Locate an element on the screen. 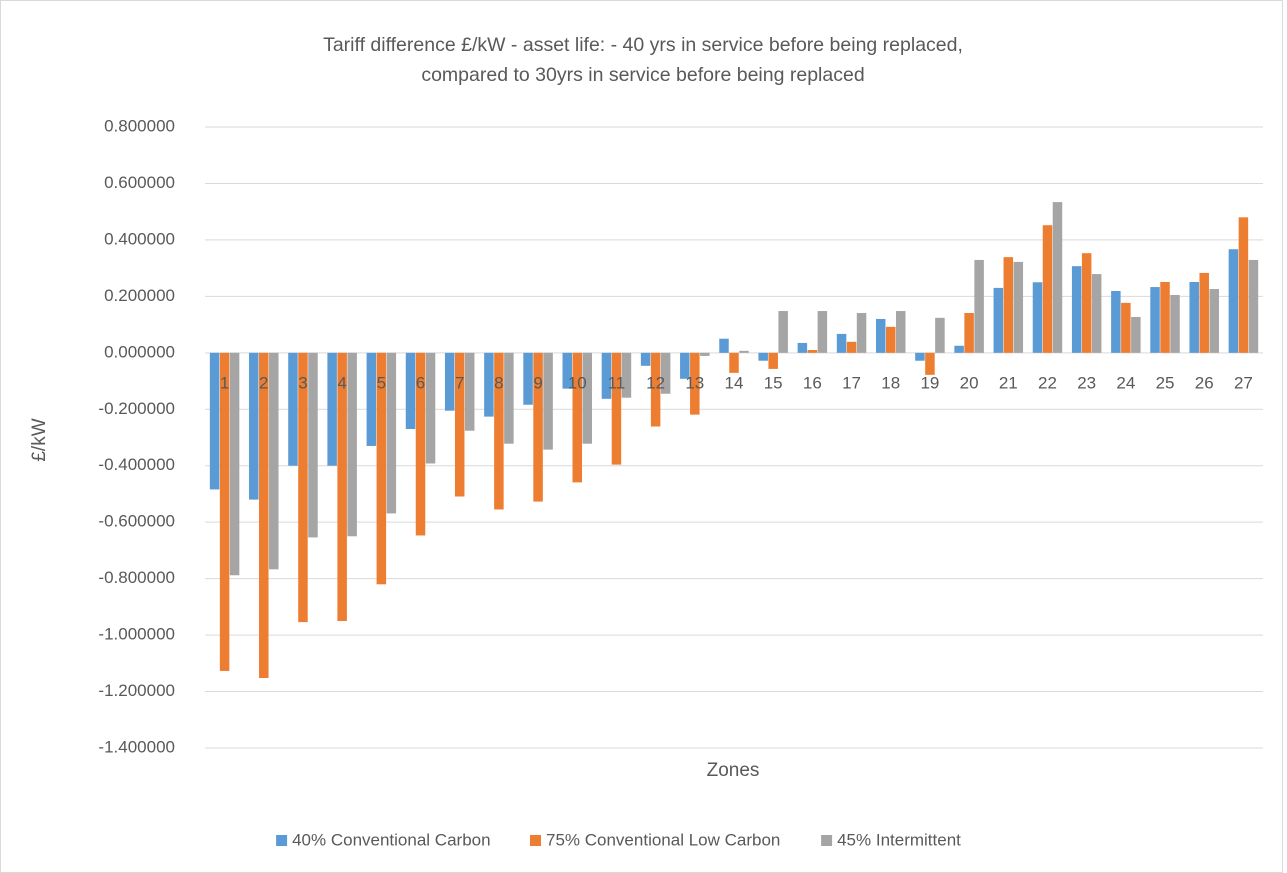 This screenshot has width=1287, height=873. y-tick-label: -1.400000 is located at coordinates (136, 746).